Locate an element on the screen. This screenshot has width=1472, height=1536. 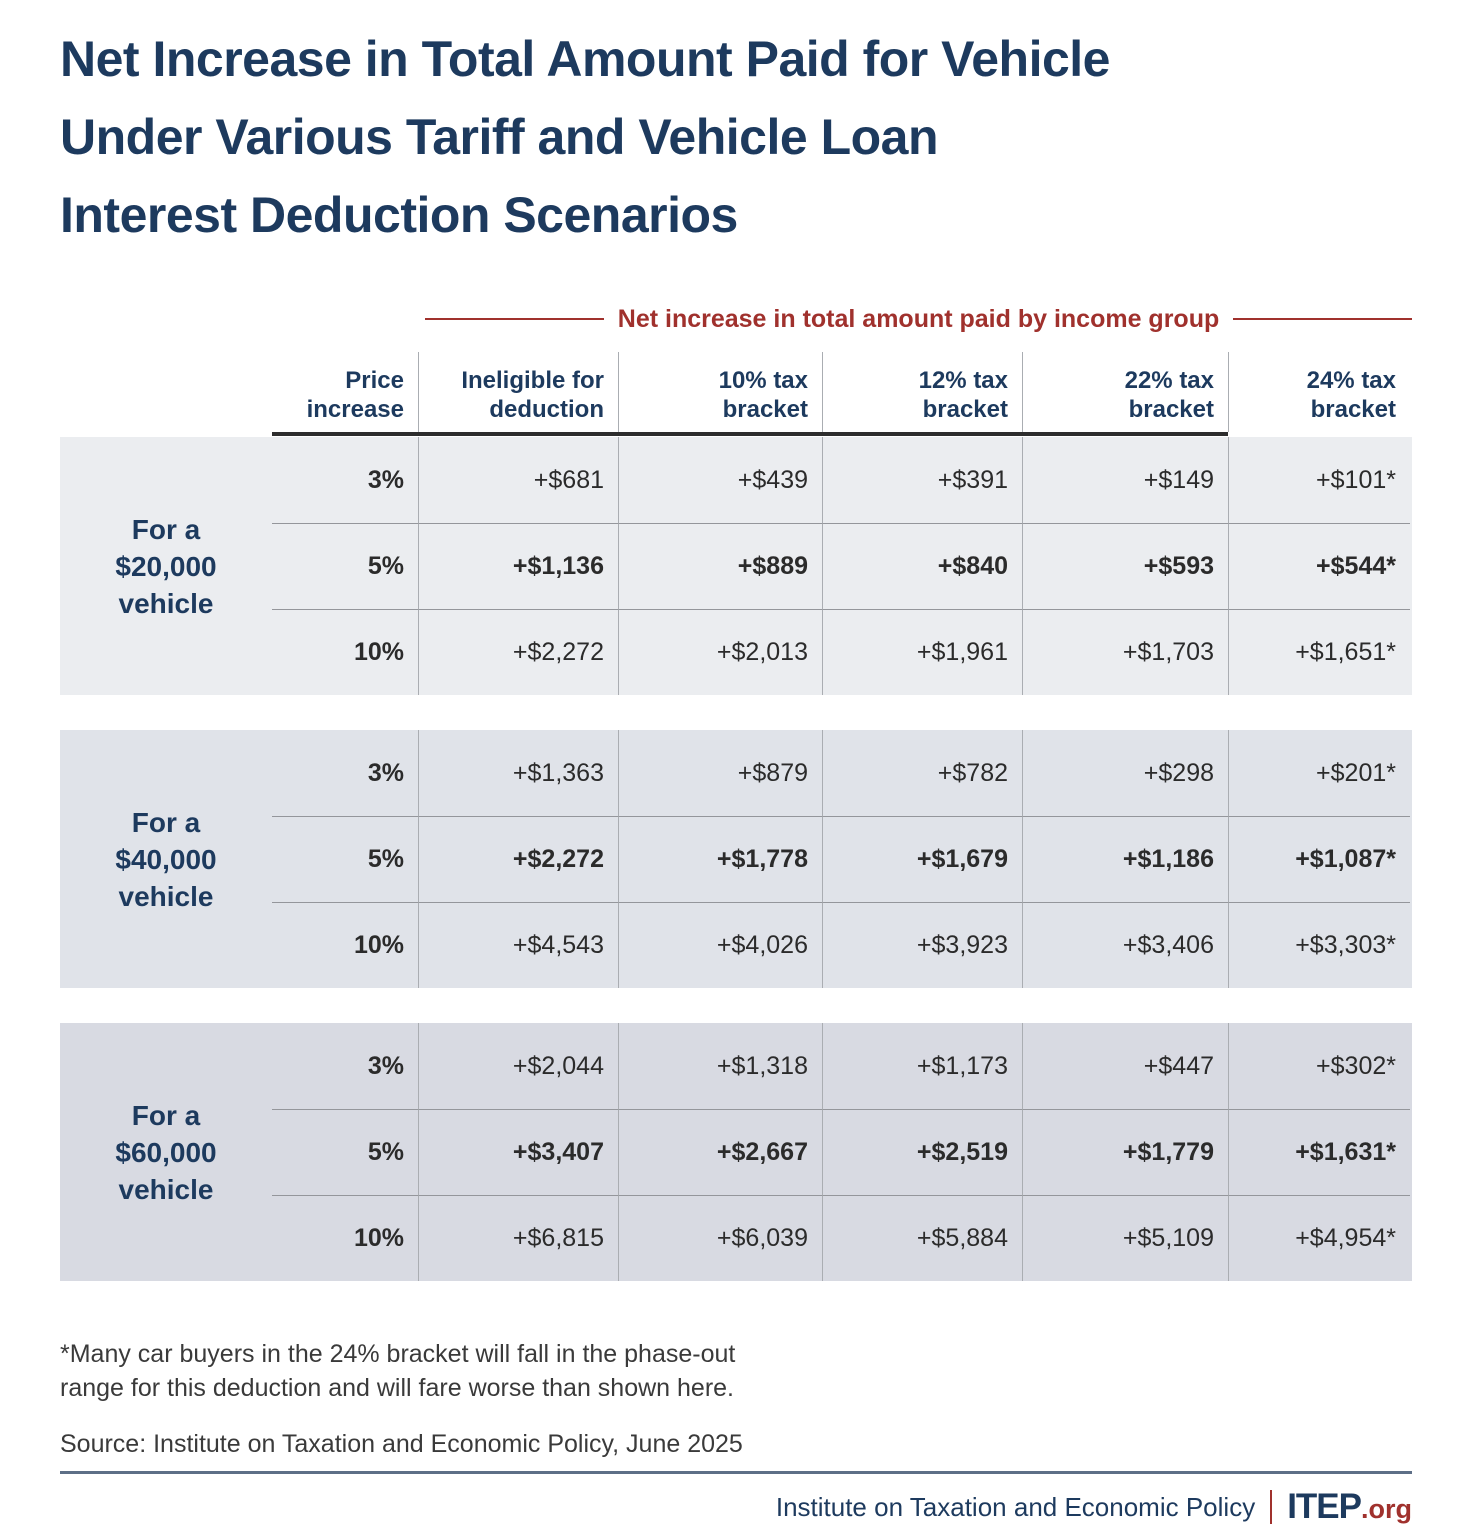
value-cell: +$1,631* is located at coordinates (1319, 1152).